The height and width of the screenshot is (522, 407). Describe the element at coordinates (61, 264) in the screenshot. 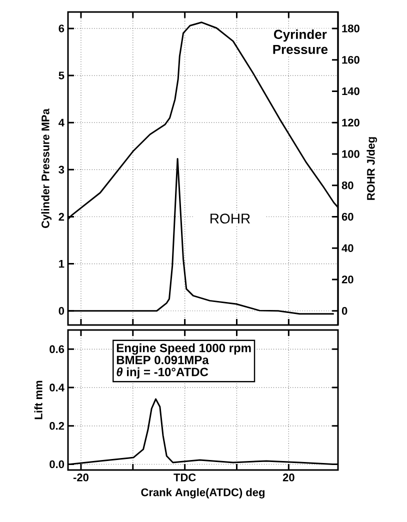

I see `y-tick-label: 1` at that location.